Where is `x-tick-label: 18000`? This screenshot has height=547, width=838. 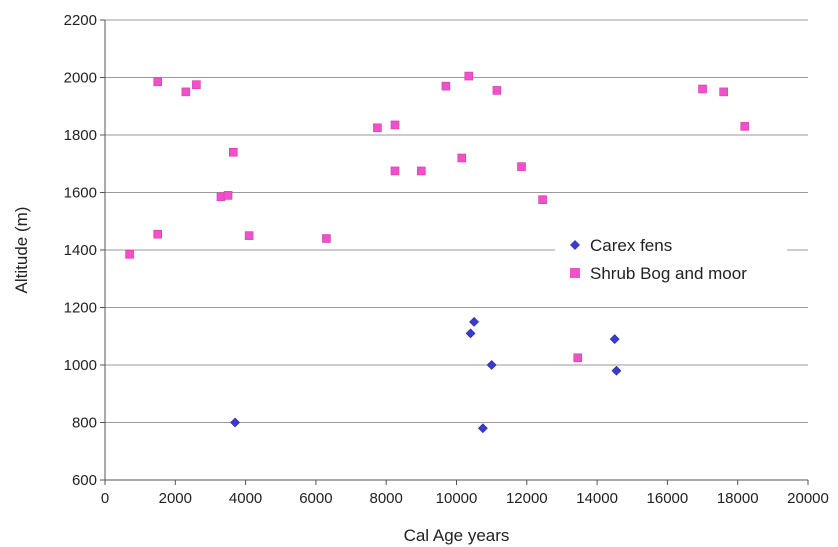 x-tick-label: 18000 is located at coordinates (738, 498).